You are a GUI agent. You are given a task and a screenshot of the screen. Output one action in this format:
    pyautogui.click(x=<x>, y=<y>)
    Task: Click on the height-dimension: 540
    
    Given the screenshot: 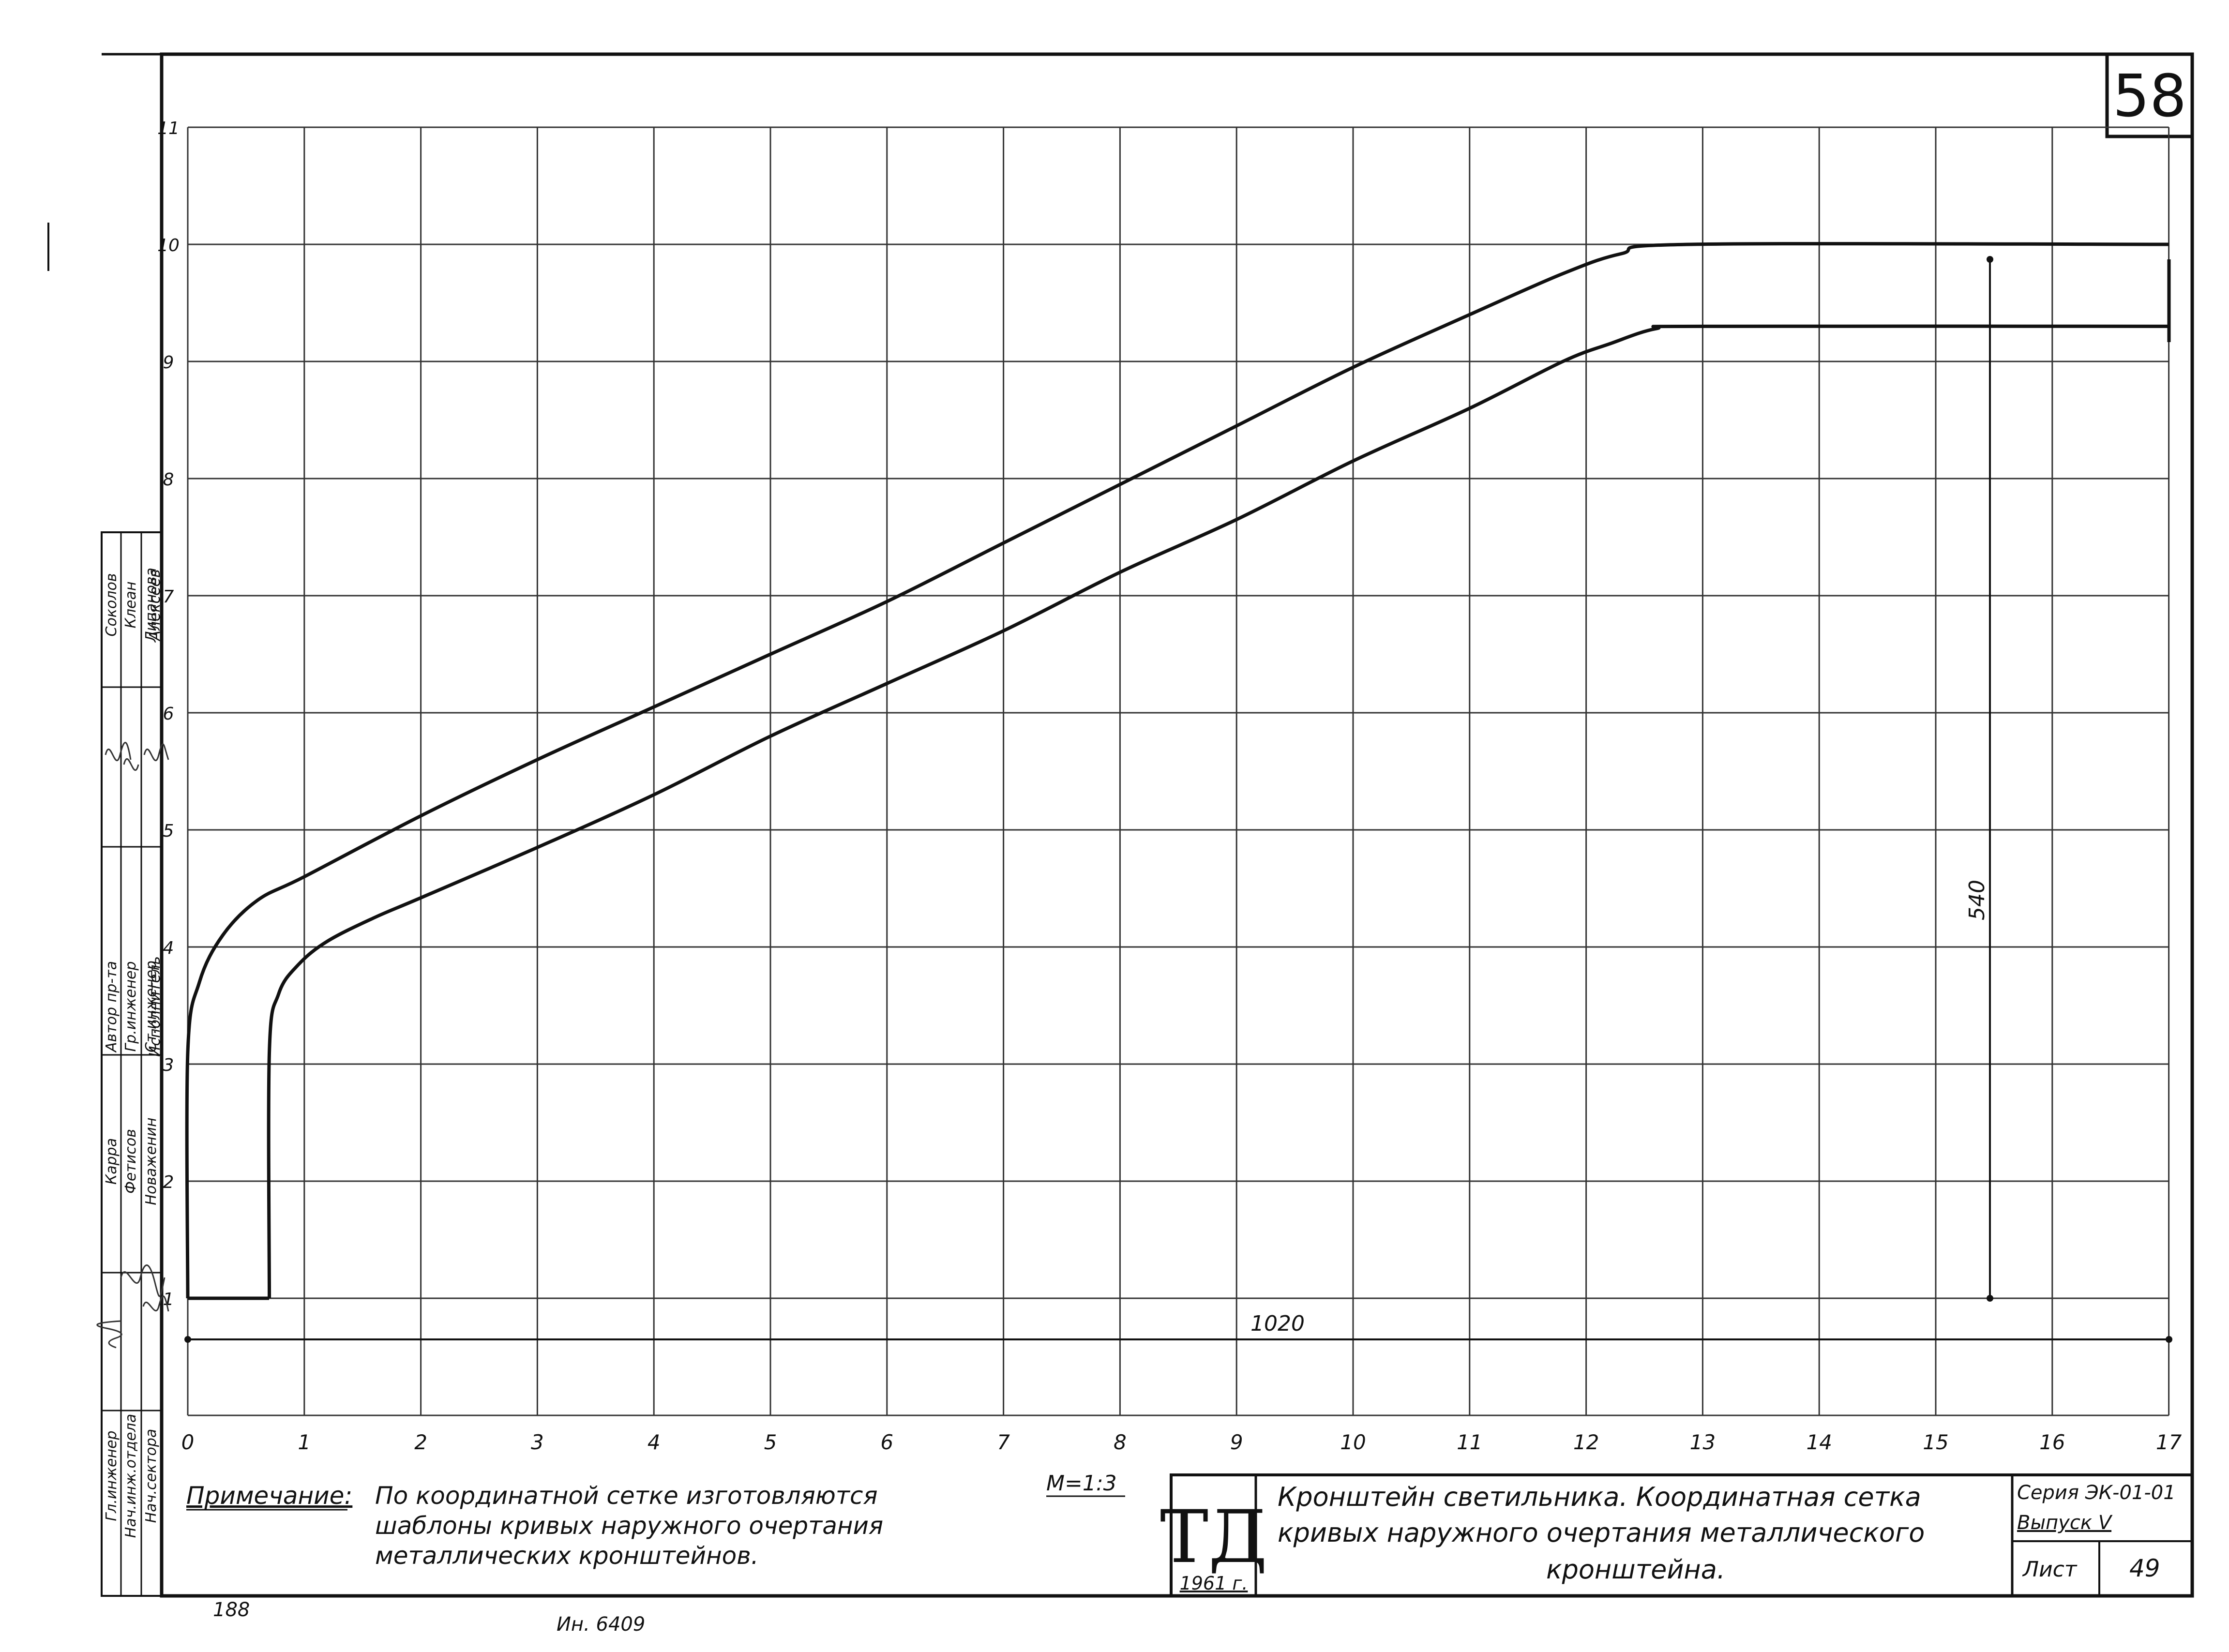 What is the action you would take?
    pyautogui.click(x=1979, y=779)
    